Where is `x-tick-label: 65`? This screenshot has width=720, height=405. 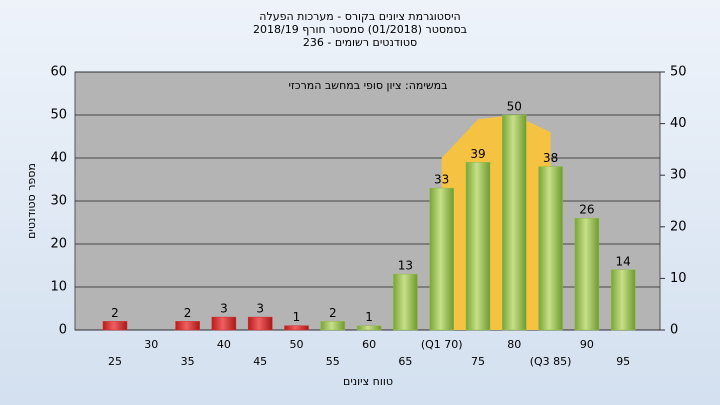 x-tick-label: 65 is located at coordinates (405, 361).